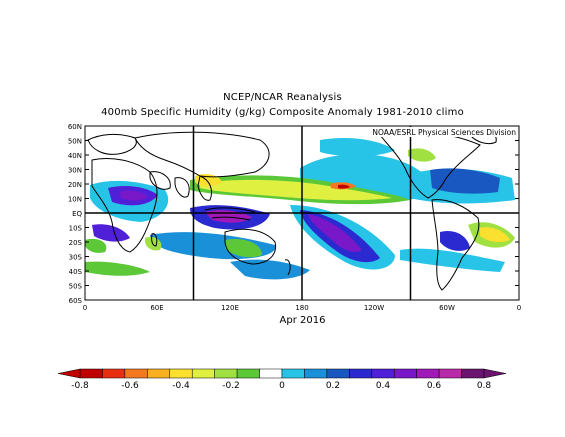  Describe the element at coordinates (181, 386) in the screenshot. I see `colorbar-label: -0.4` at that location.